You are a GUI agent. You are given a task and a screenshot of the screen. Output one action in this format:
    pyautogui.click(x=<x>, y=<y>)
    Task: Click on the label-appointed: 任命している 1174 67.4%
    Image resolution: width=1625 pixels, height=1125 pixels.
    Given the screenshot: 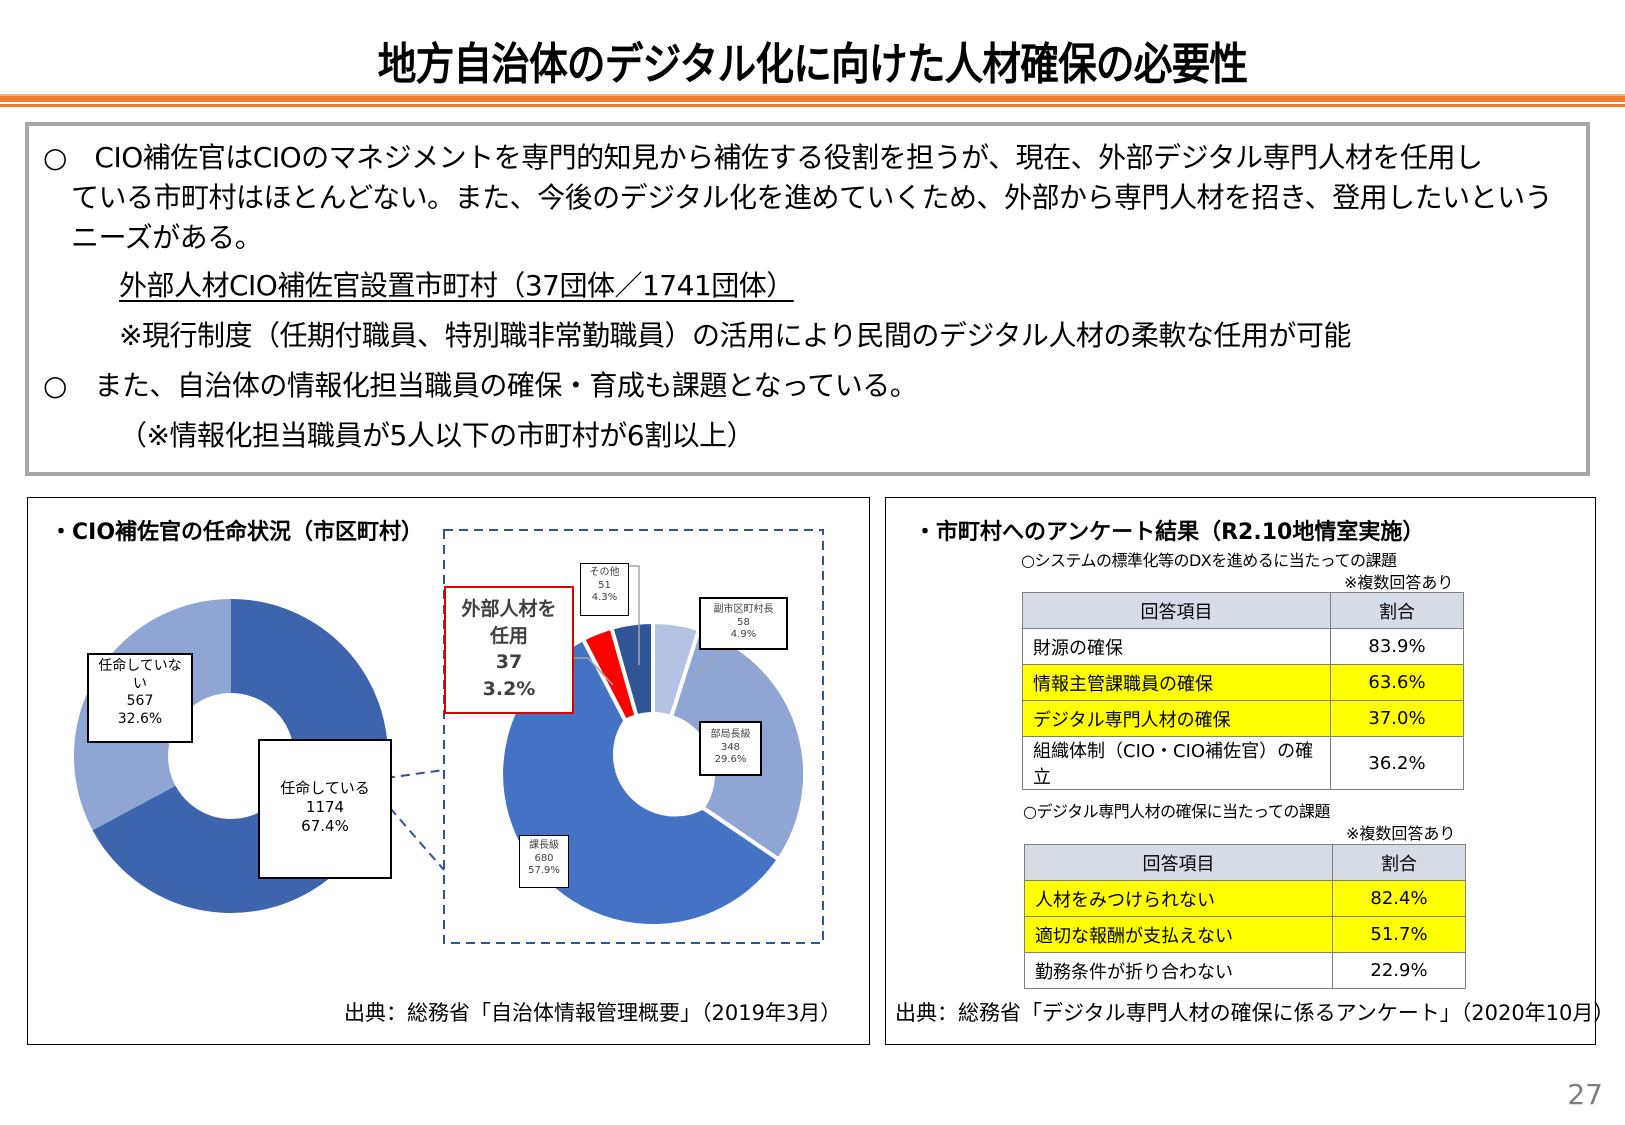 What is the action you would take?
    pyautogui.click(x=325, y=809)
    